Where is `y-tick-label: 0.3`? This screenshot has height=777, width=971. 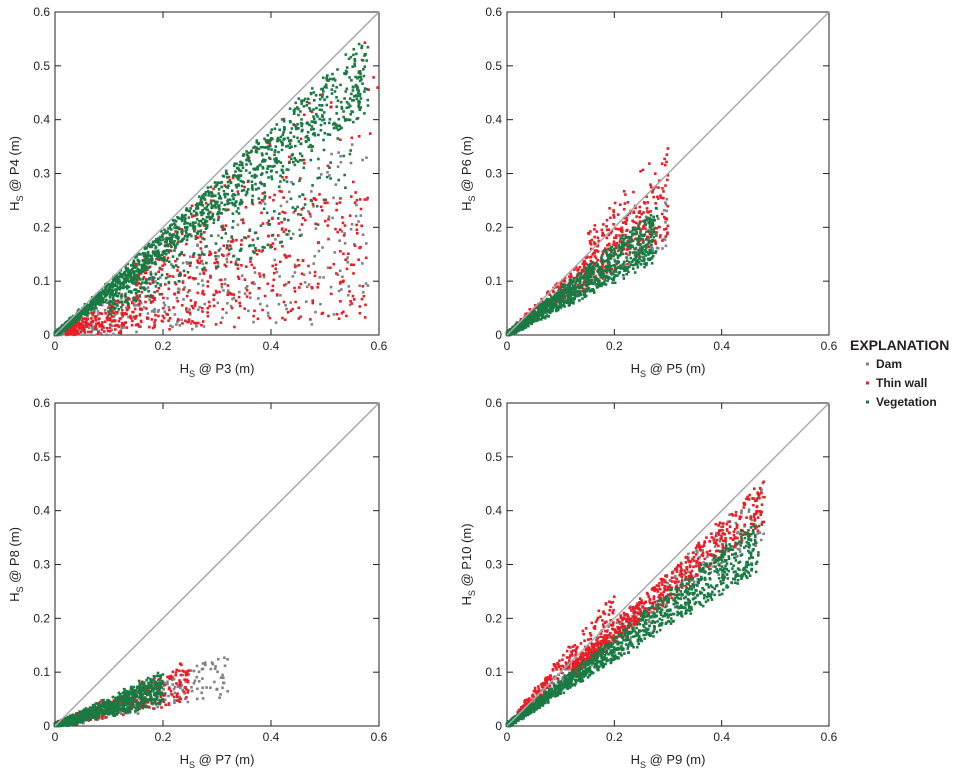
y-tick-label: 0.3 is located at coordinates (41, 174).